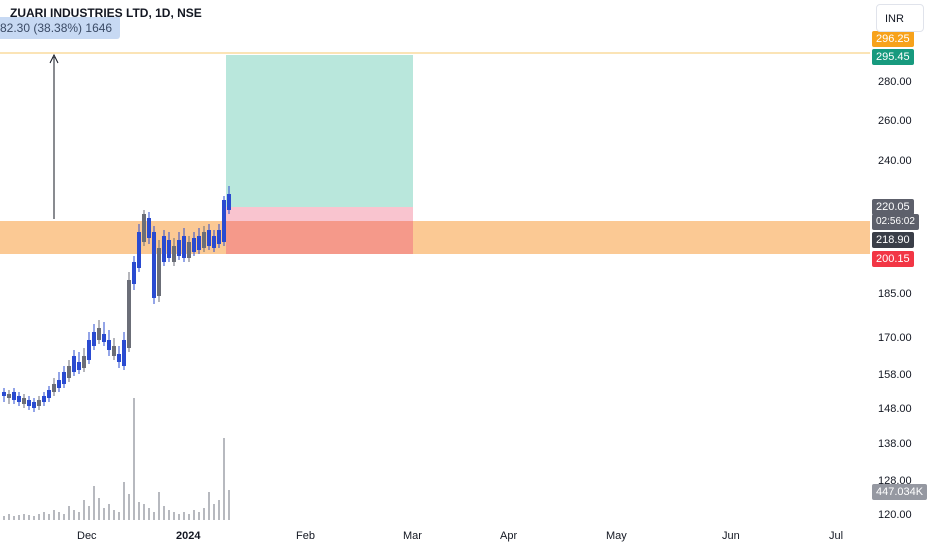  I want to click on last-price-tag: 220.05, so click(893, 207).